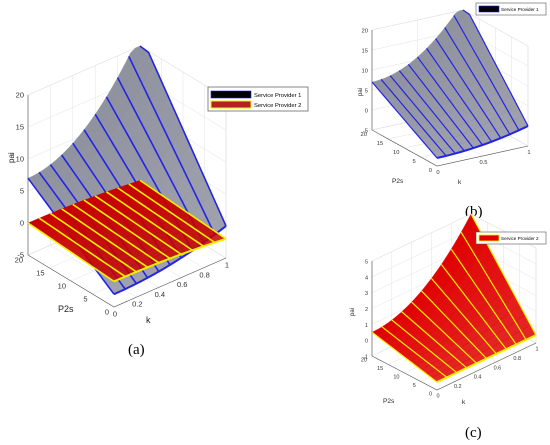 Image resolution: width=550 pixels, height=445 pixels. I want to click on x-tick-label: 0.5, so click(483, 163).